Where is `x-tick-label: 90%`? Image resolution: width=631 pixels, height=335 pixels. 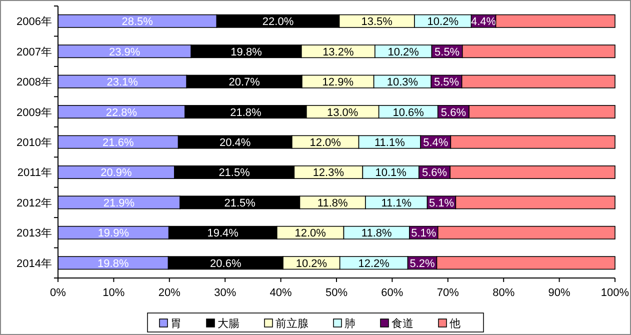 x-tick-label: 90% is located at coordinates (559, 293).